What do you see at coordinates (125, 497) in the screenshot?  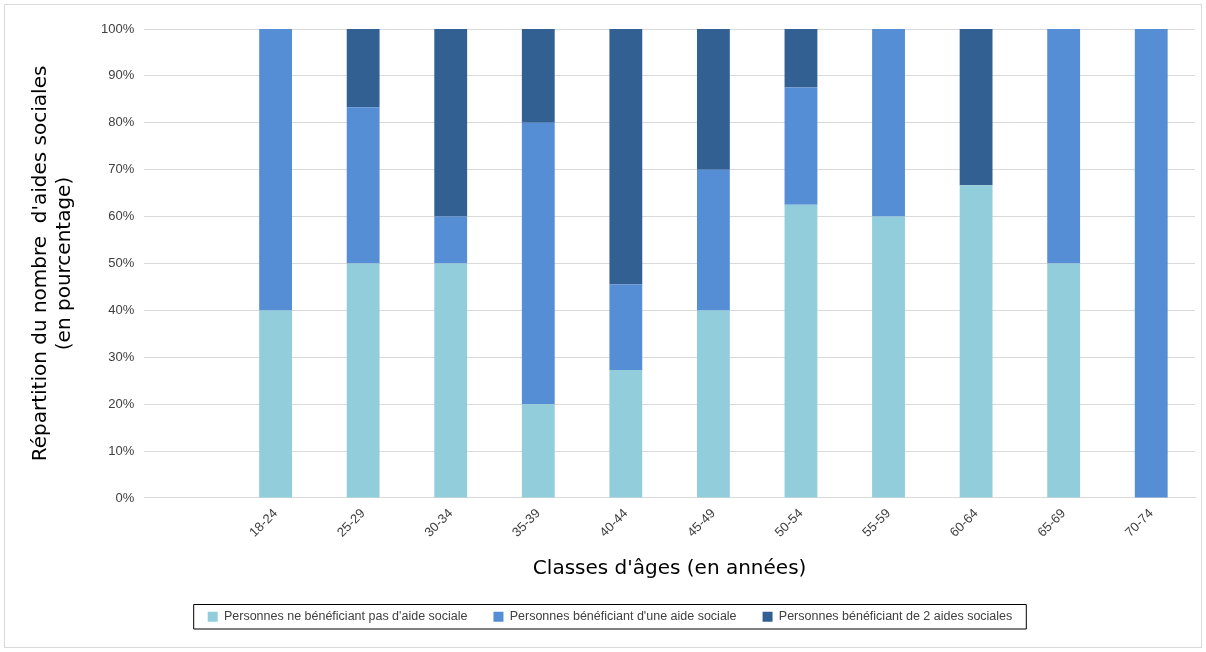 I see `y-tick-label: 0%` at bounding box center [125, 497].